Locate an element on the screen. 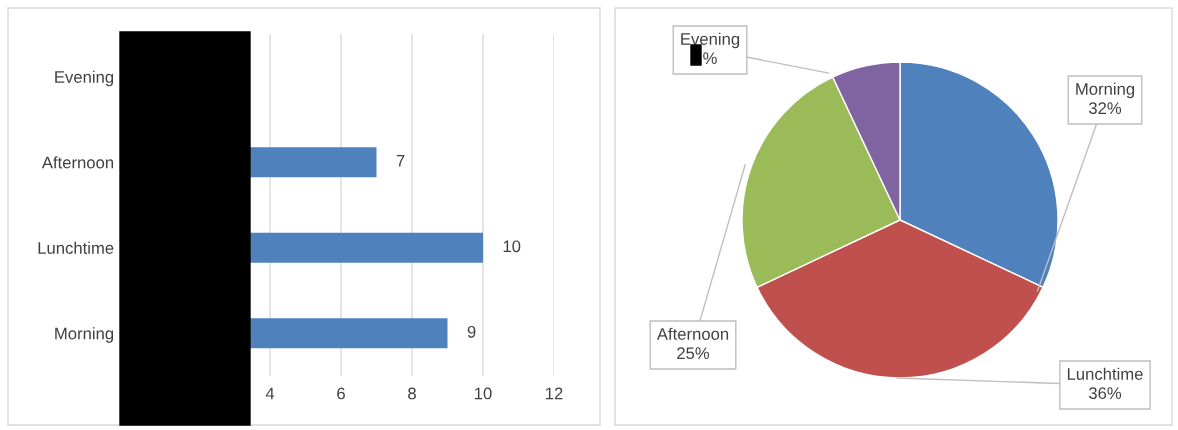  y-tick-label: Lunchtime is located at coordinates (76, 247).